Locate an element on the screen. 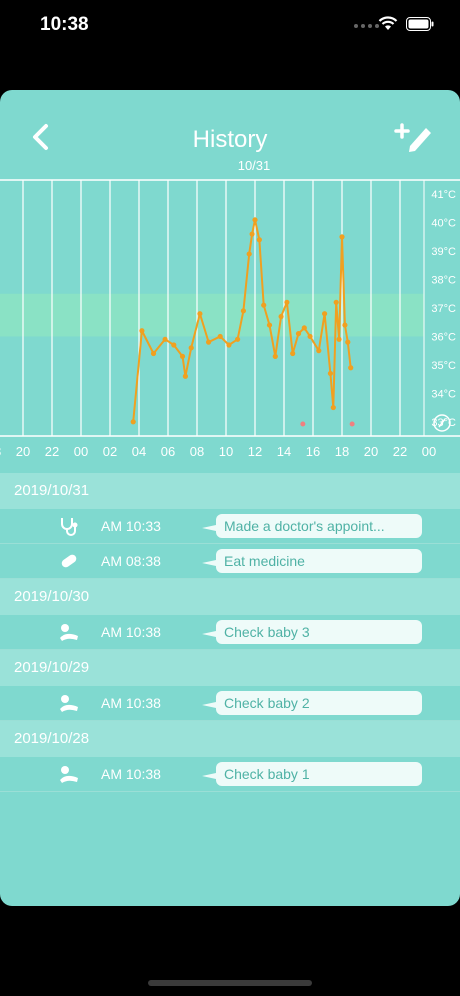 The height and width of the screenshot is (996, 460). history-entry-row: AM 08:38 Eat medicine is located at coordinates (230, 561).